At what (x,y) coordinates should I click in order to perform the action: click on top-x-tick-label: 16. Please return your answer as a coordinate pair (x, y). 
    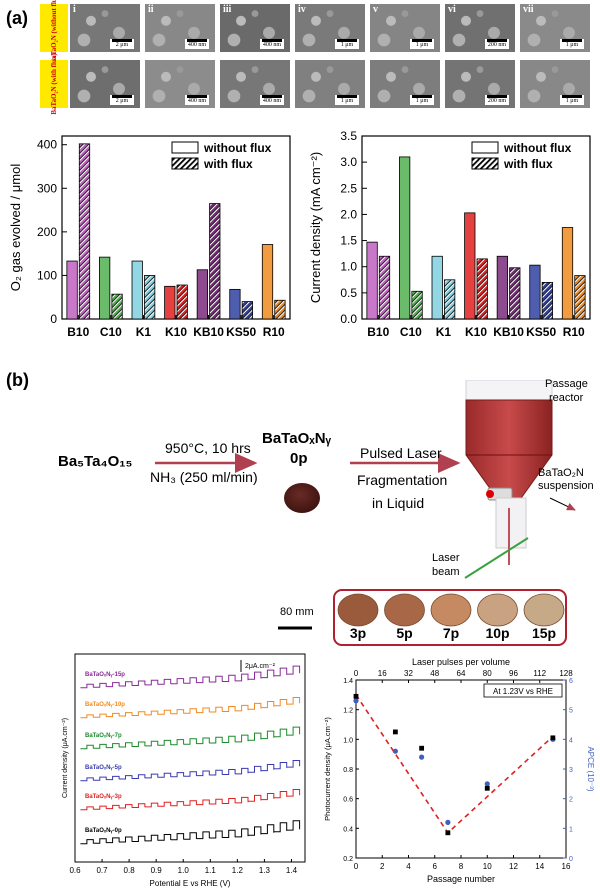
    Looking at the image, I should click on (382, 673).